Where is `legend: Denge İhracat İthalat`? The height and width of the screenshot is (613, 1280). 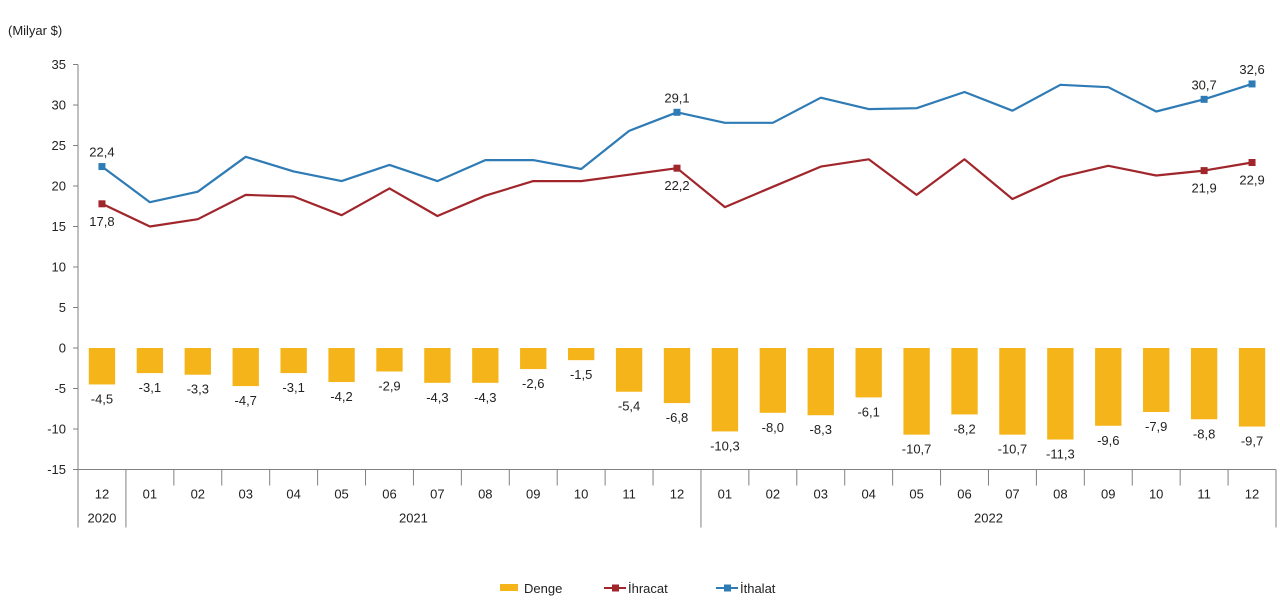 legend: Denge İhracat İthalat is located at coordinates (638, 588).